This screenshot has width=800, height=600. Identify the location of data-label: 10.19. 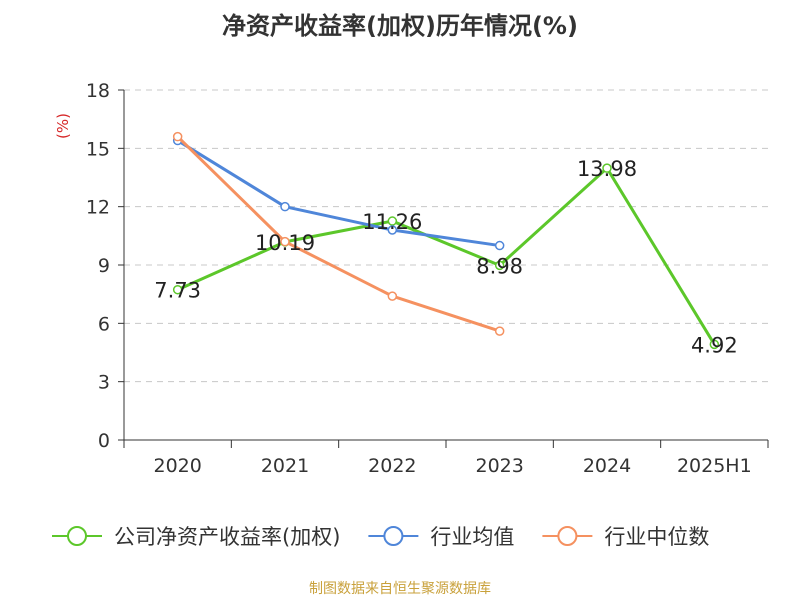
(285, 243).